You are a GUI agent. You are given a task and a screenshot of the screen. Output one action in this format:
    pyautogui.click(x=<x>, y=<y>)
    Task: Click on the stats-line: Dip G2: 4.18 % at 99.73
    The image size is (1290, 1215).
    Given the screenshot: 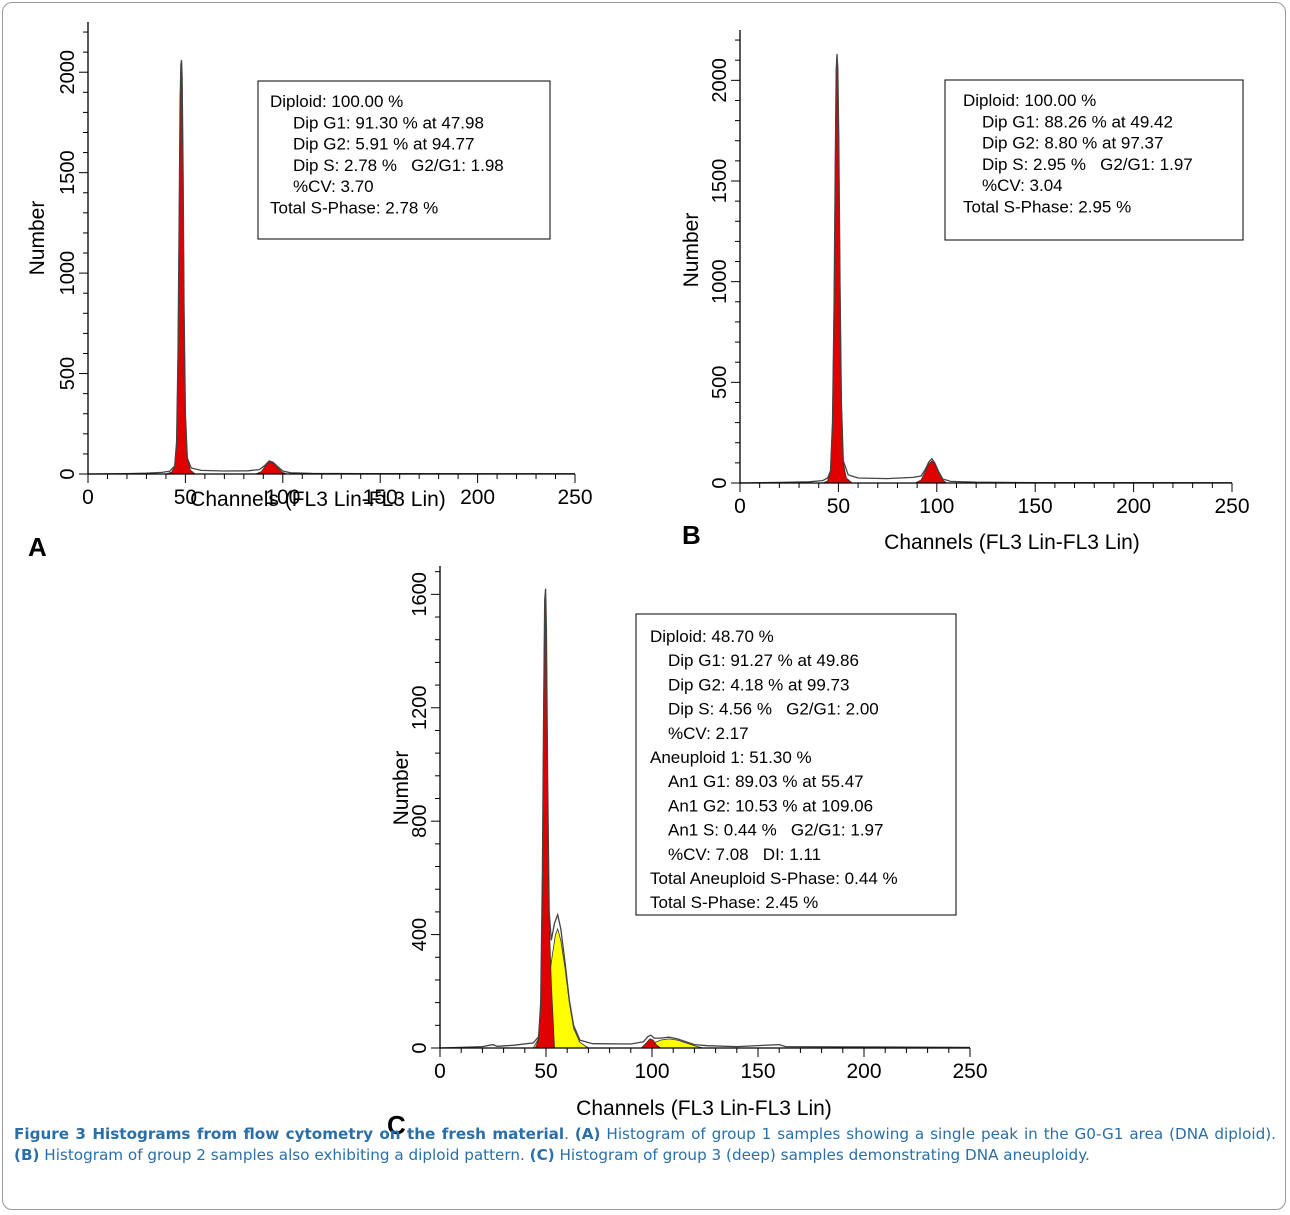 What is the action you would take?
    pyautogui.click(x=758, y=684)
    